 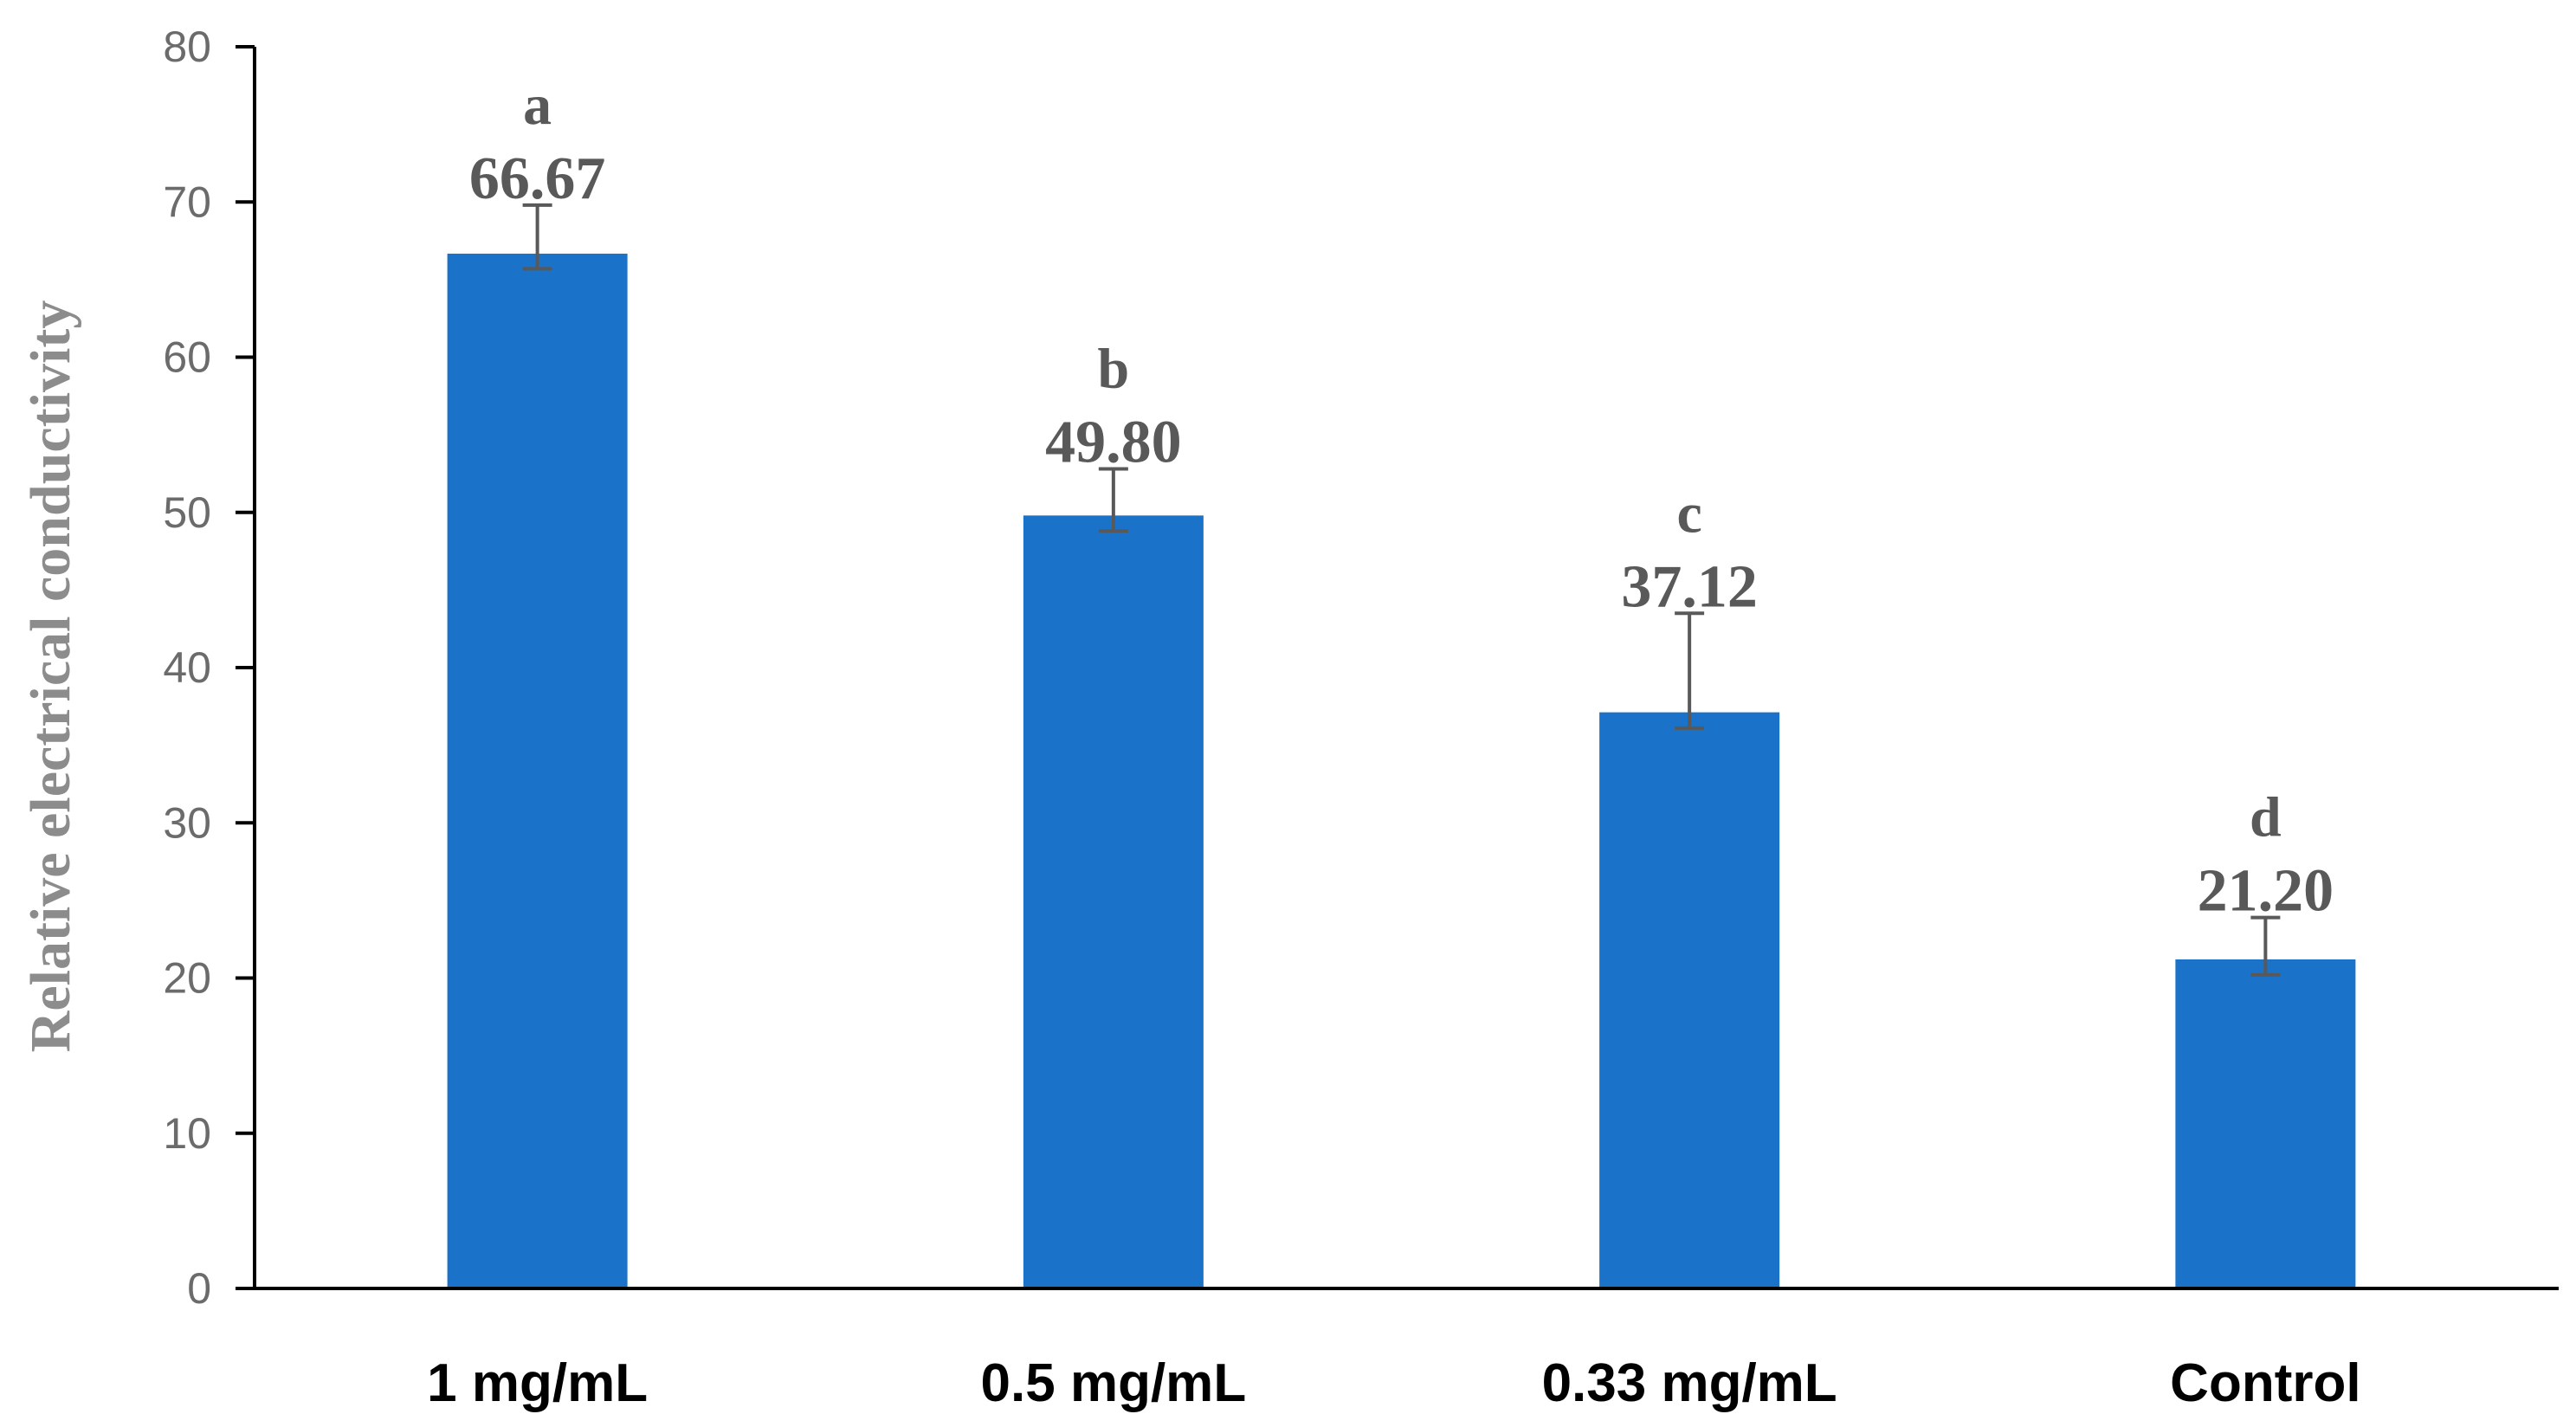 What do you see at coordinates (1689, 586) in the screenshot?
I see `value-label: 37.12` at bounding box center [1689, 586].